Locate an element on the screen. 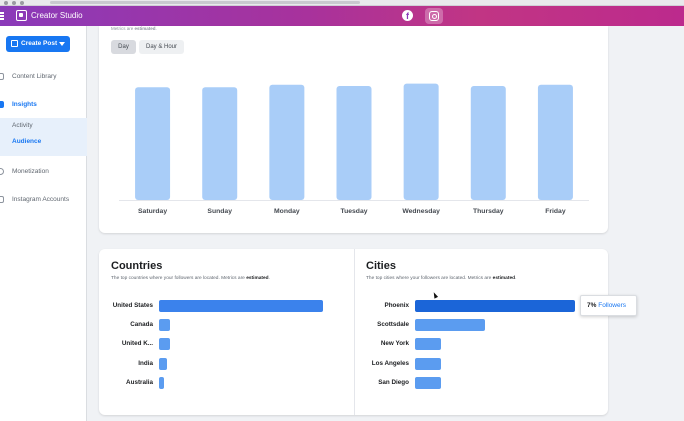 This screenshot has height=421, width=684. day-tick-label: Friday is located at coordinates (555, 211).